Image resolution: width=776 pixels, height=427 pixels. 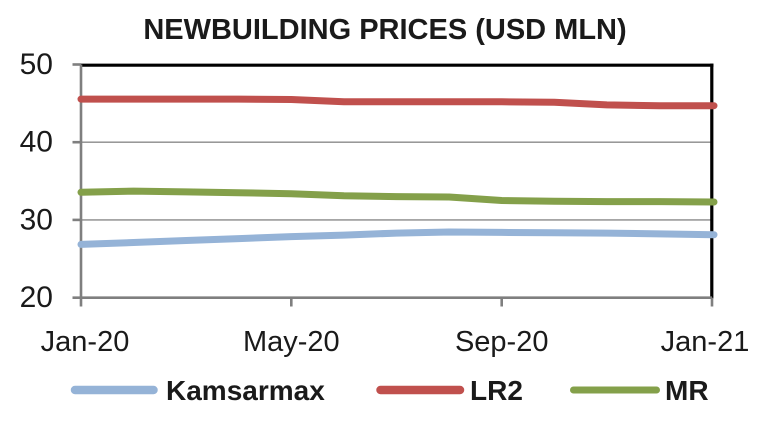 What do you see at coordinates (496, 390) in the screenshot?
I see `svg-text: LR2` at bounding box center [496, 390].